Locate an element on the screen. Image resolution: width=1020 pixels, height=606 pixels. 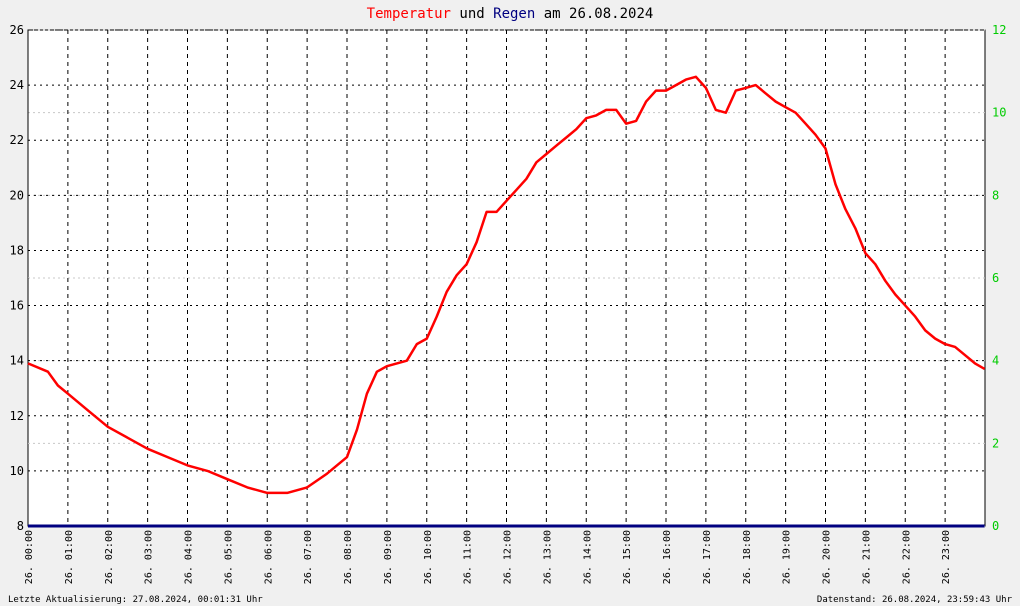
x-tick-label: 26. 21:00 is located at coordinates (866, 557).